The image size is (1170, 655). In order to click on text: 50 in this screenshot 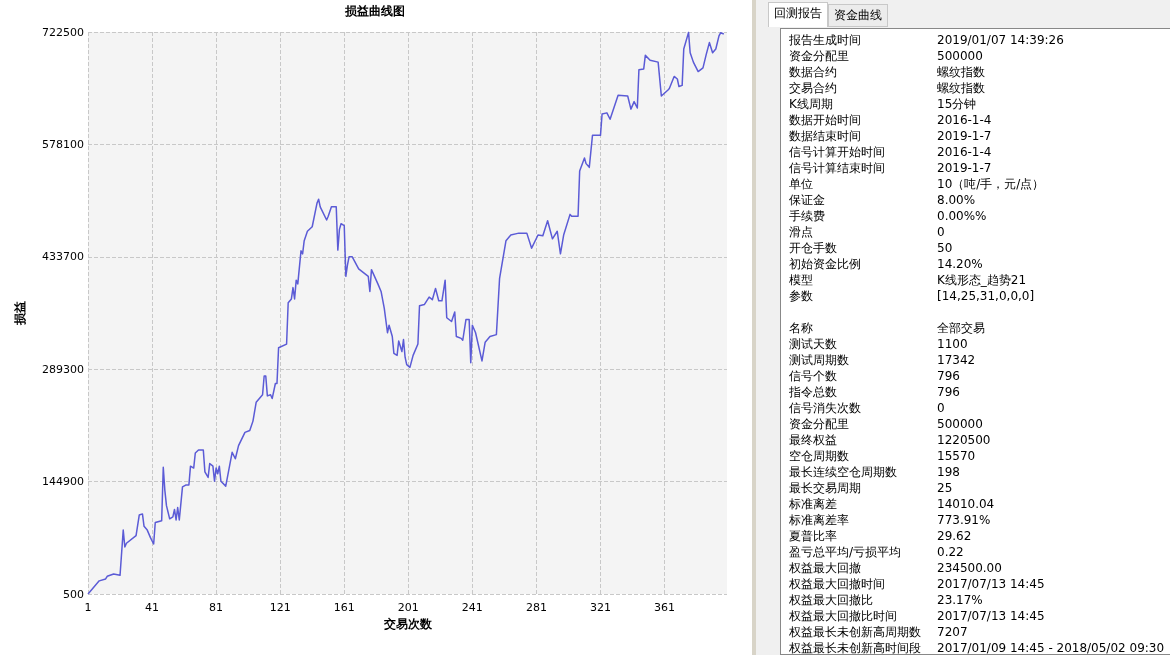, I will do `click(945, 248)`.